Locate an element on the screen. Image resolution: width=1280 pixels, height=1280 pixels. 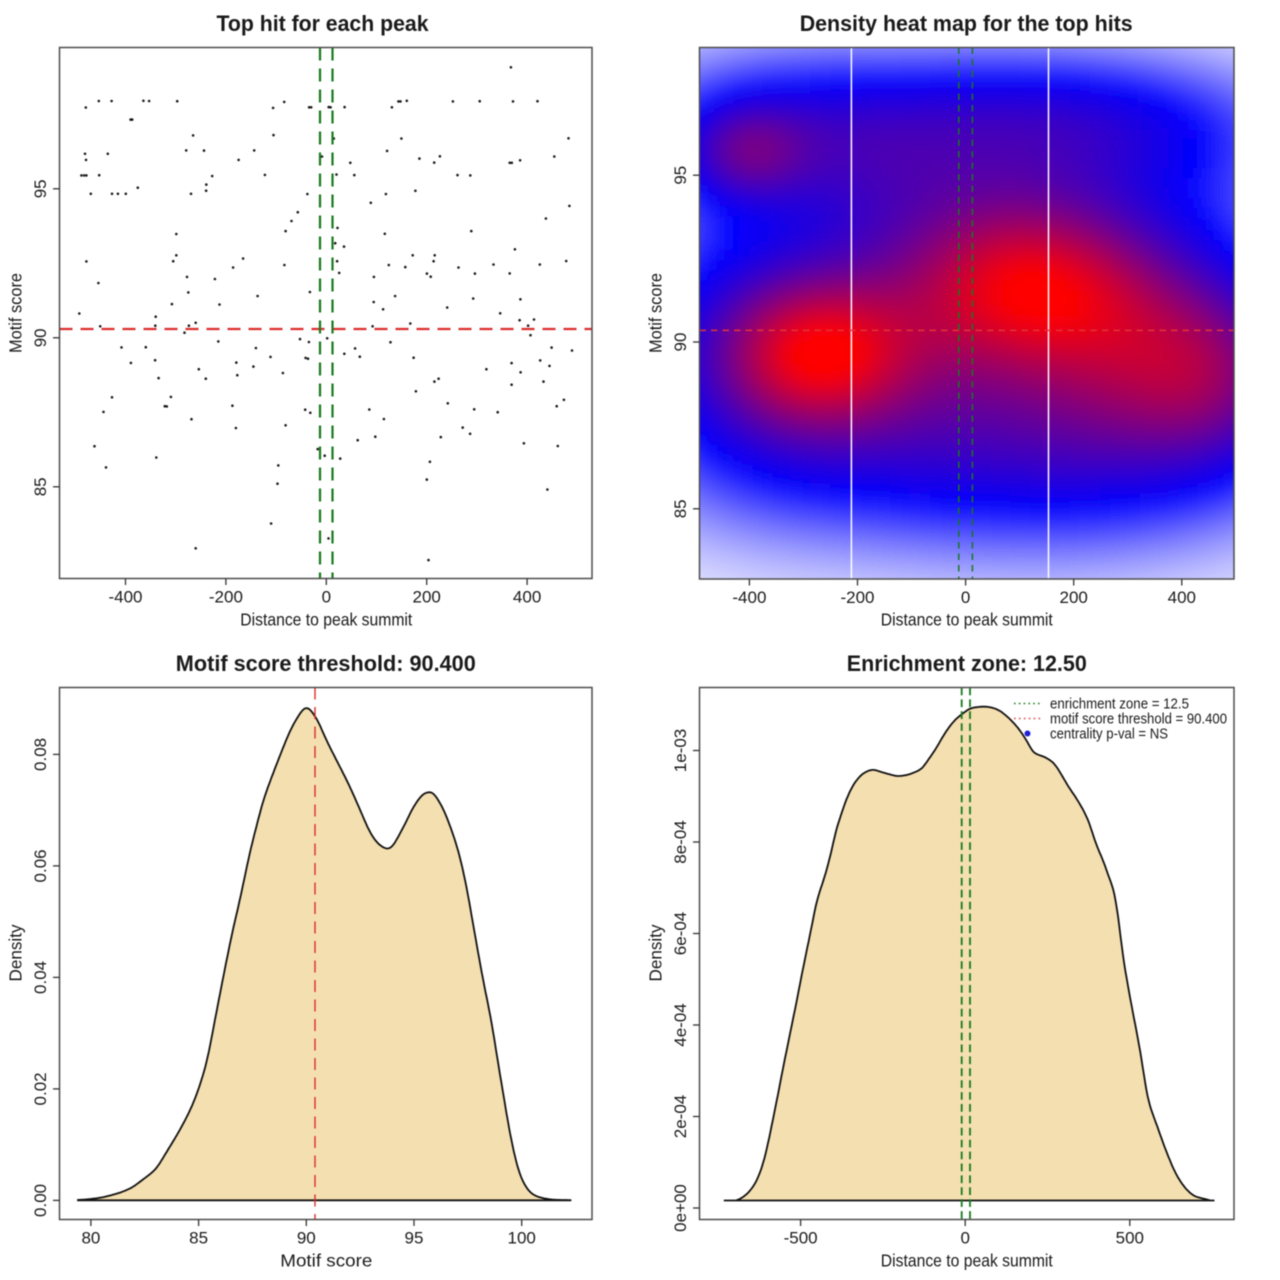
svg-text: 0.08 is located at coordinates (40, 754).